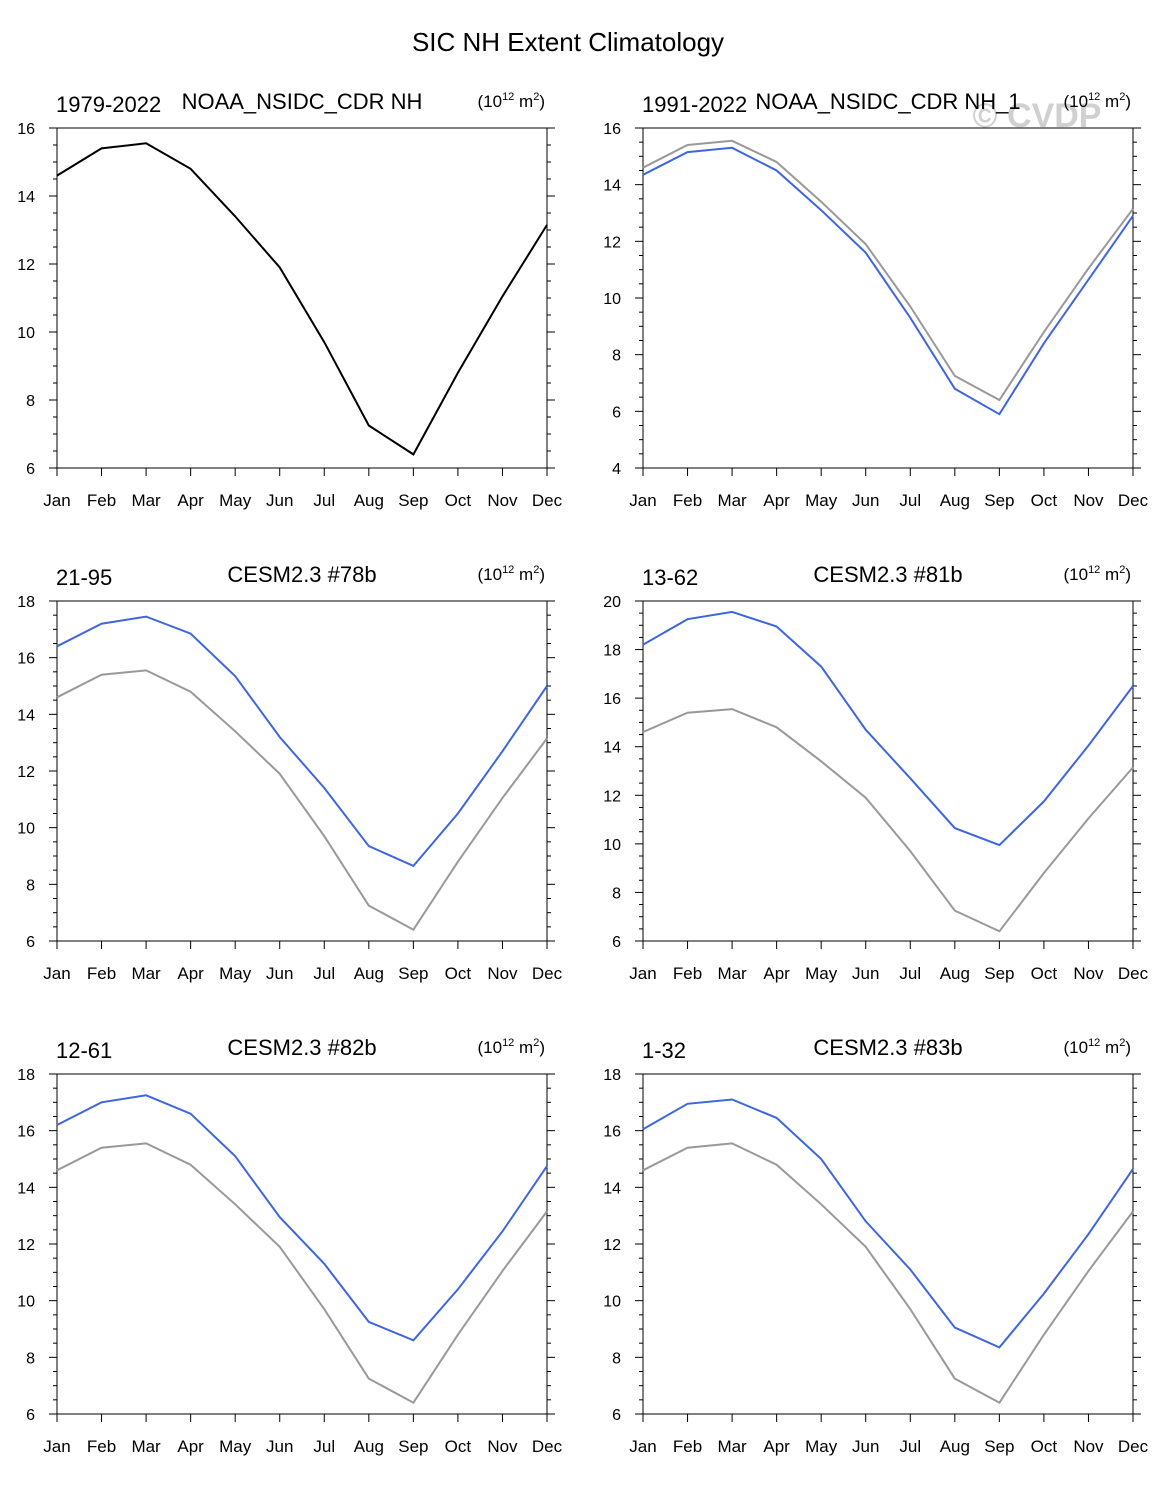 The width and height of the screenshot is (1164, 1486). Describe the element at coordinates (301, 1047) in the screenshot. I see `panel-center-title: CESM2.3 #82b` at that location.